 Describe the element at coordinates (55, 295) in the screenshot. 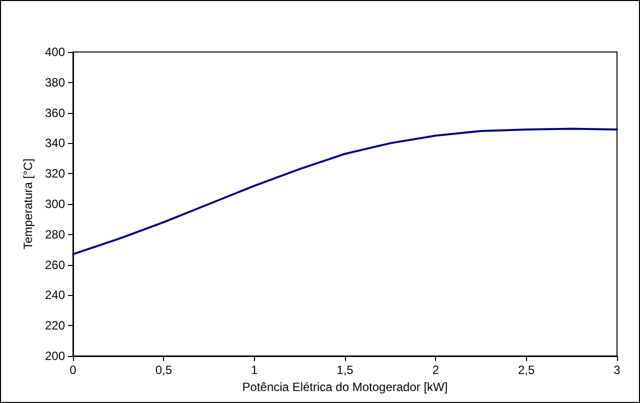

I see `y-tick-label: 240` at that location.